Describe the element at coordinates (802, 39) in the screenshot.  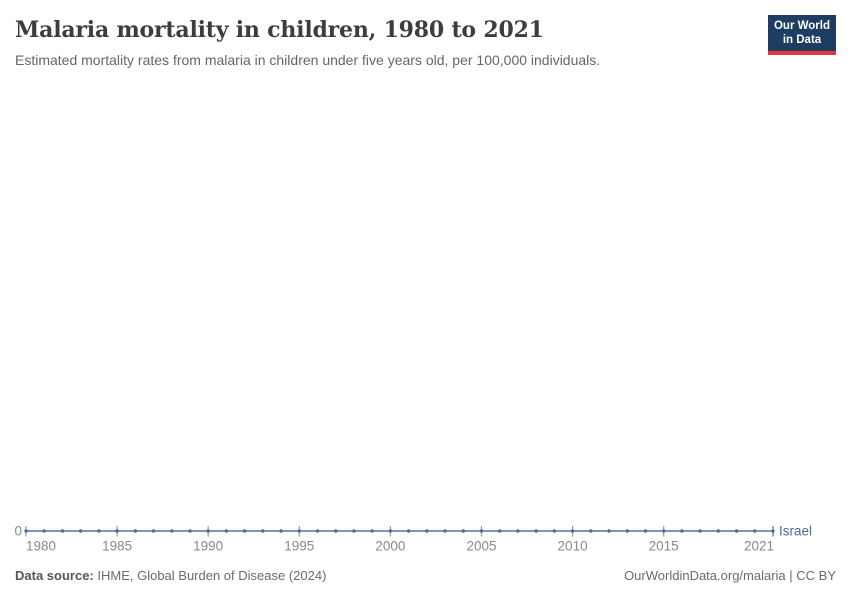
I see `owid-logo-line2: in Data` at that location.